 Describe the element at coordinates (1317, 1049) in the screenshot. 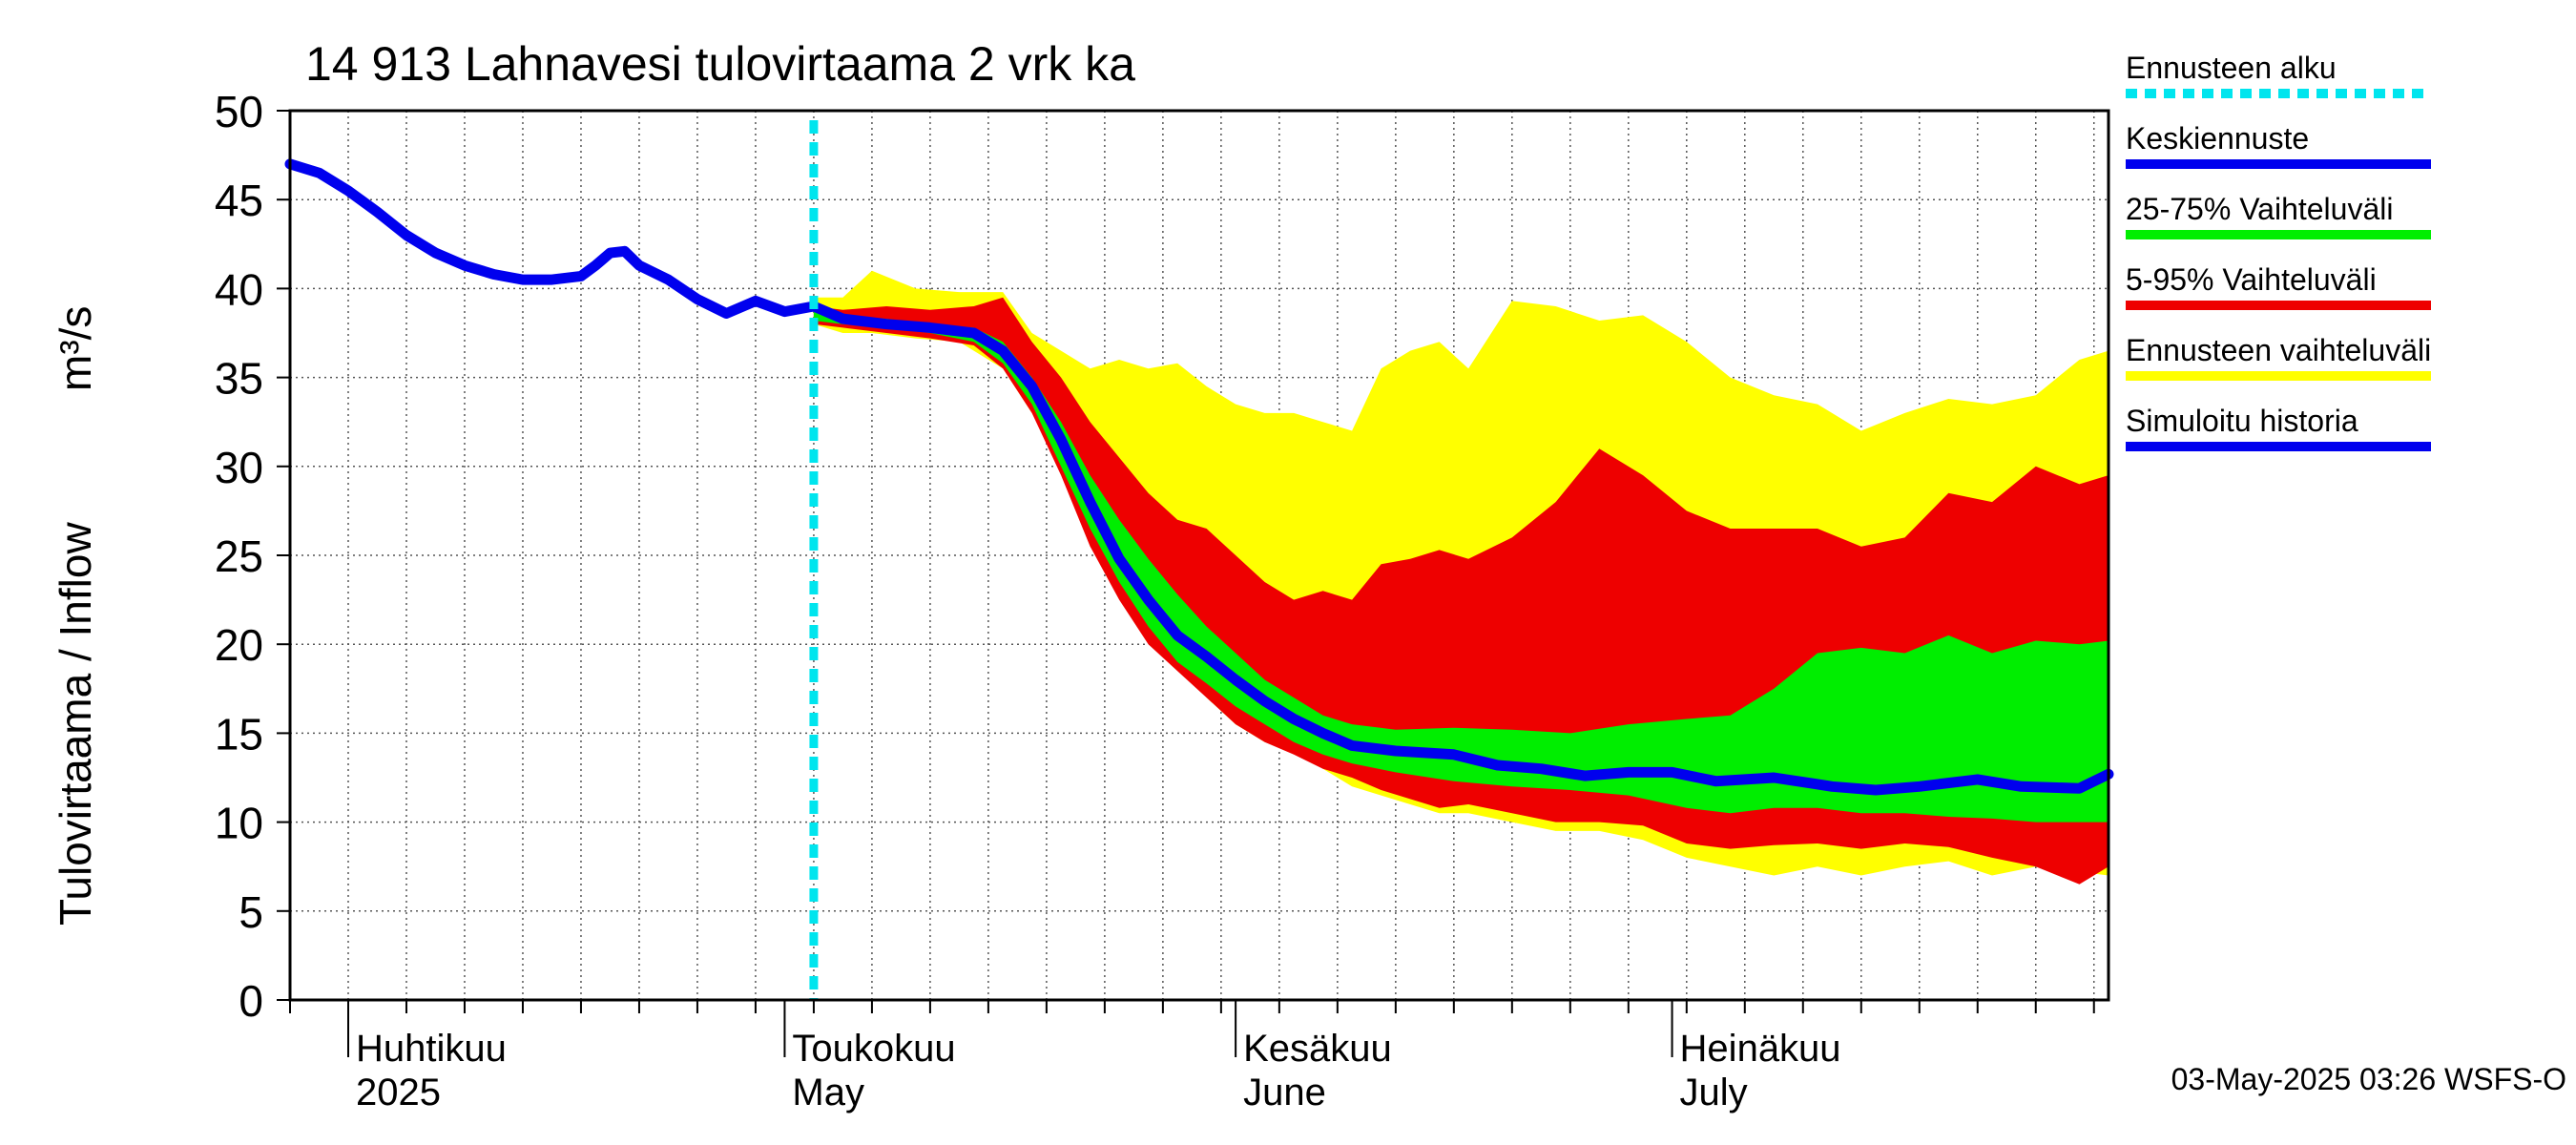

I see `x-month-label: Kesäkuu` at that location.